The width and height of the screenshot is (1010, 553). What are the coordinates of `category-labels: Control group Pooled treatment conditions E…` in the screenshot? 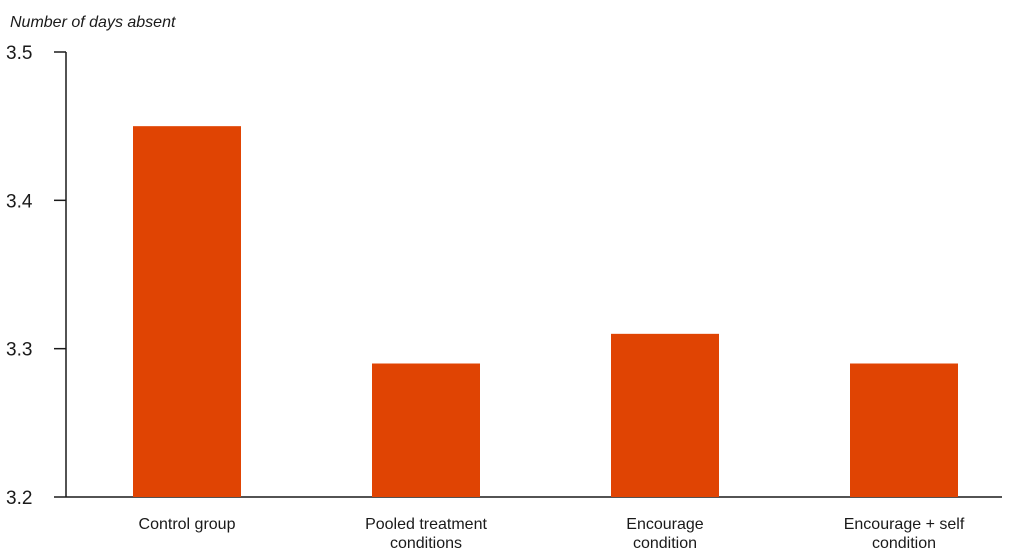 It's located at (552, 534).